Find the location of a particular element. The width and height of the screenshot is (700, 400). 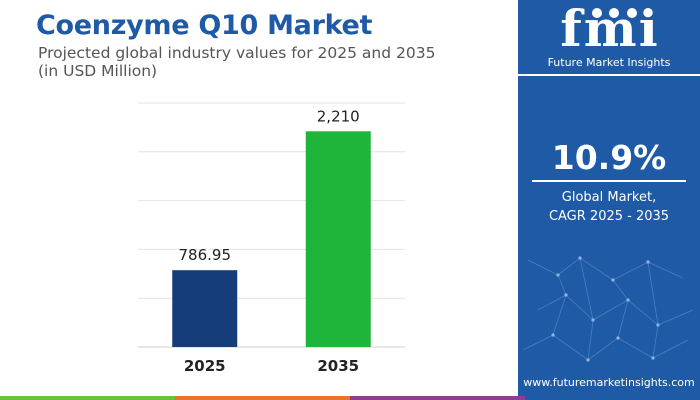

bar-2035 is located at coordinates (338, 239).